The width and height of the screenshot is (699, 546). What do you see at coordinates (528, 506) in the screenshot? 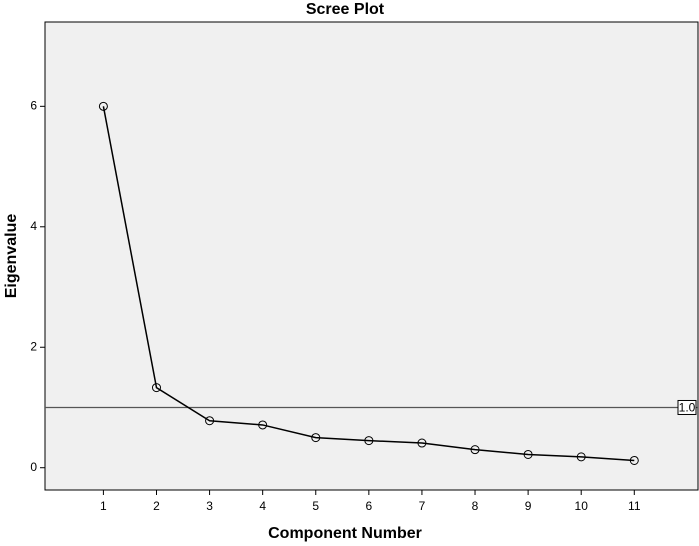
I see `x-tick-label: 9` at bounding box center [528, 506].